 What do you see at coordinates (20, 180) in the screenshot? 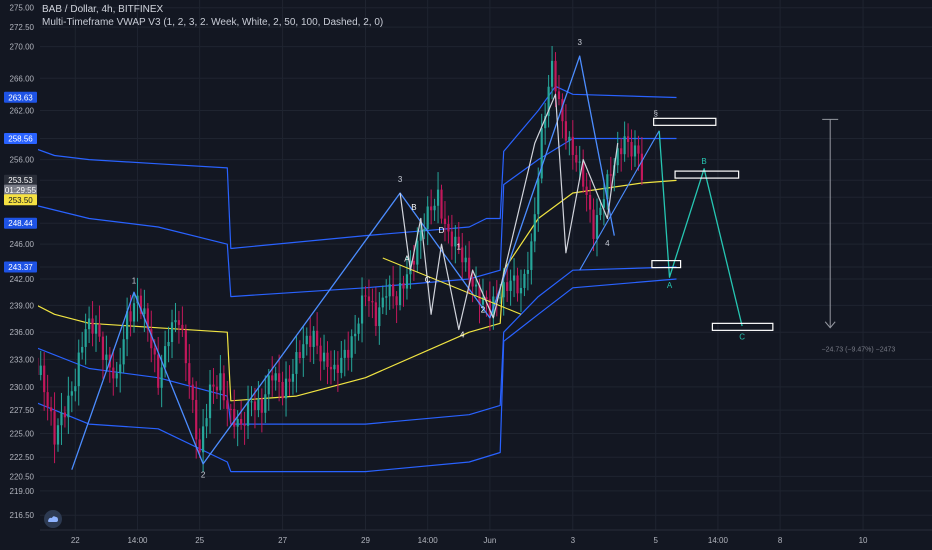
I see `price-badge-label: 253.53` at bounding box center [20, 180].